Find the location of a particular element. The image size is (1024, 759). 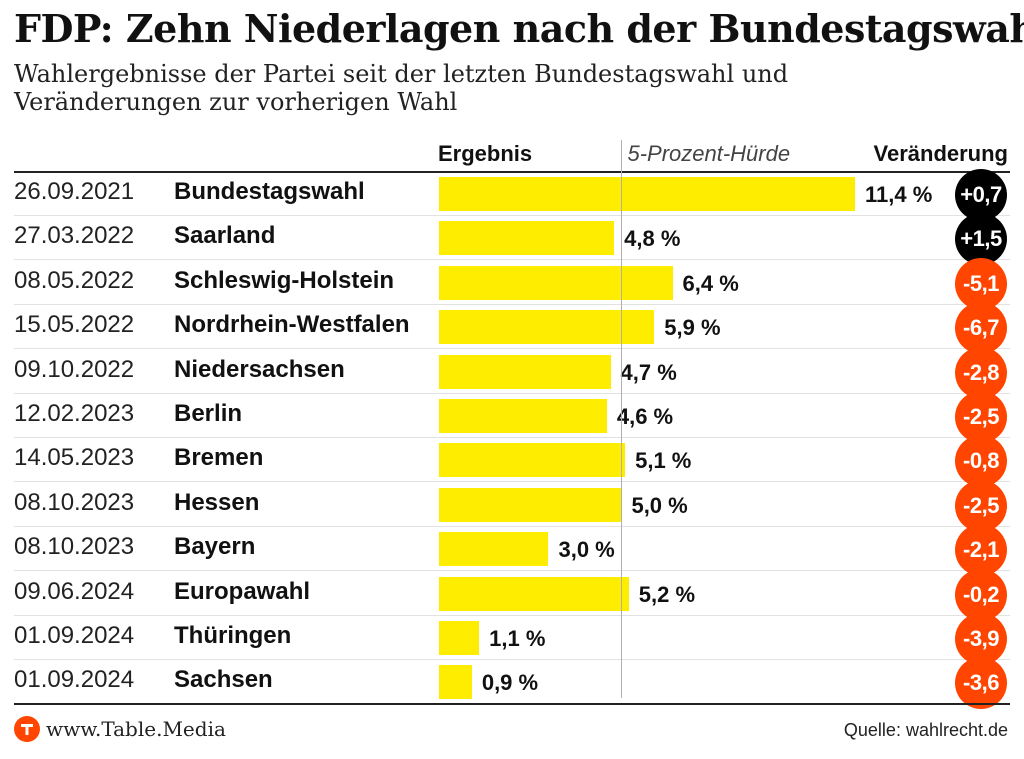

brand-text: www.Table.Media is located at coordinates (136, 729).